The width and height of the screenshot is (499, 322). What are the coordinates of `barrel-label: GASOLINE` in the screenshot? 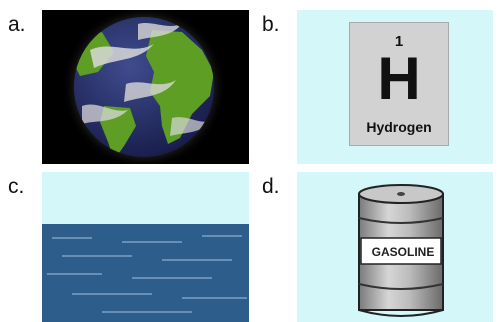 It's located at (403, 252).